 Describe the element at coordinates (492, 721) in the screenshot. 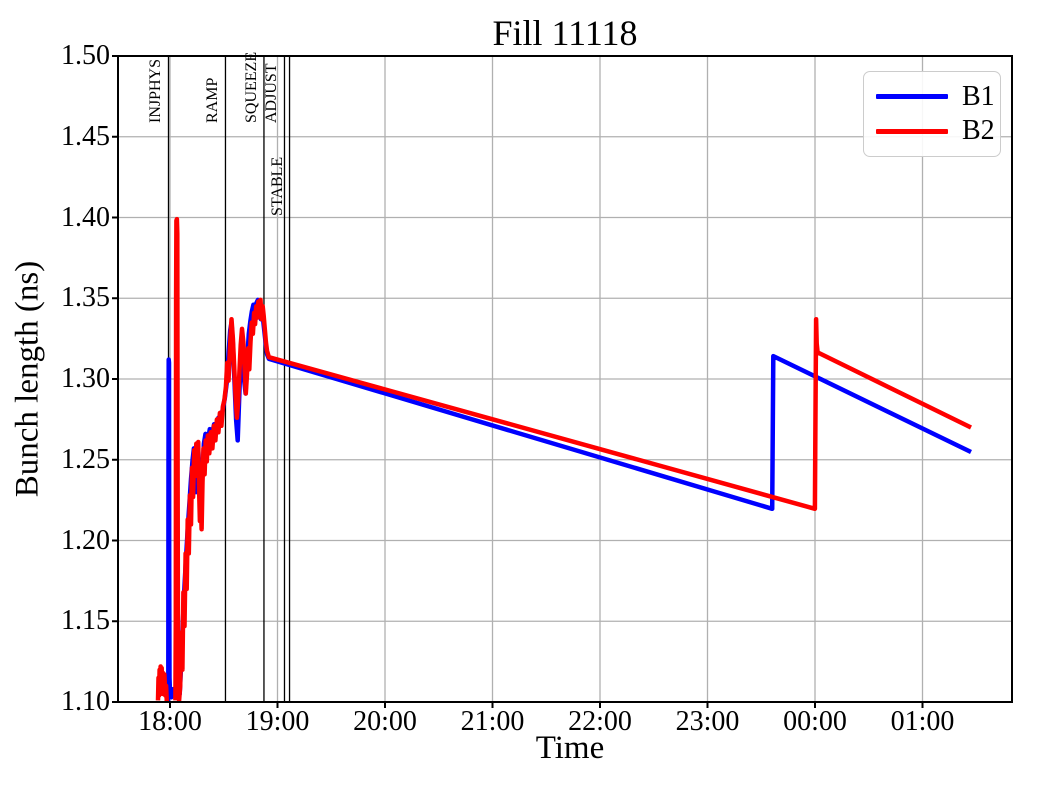

I see `x-tick-label-21:00: 21:00` at that location.